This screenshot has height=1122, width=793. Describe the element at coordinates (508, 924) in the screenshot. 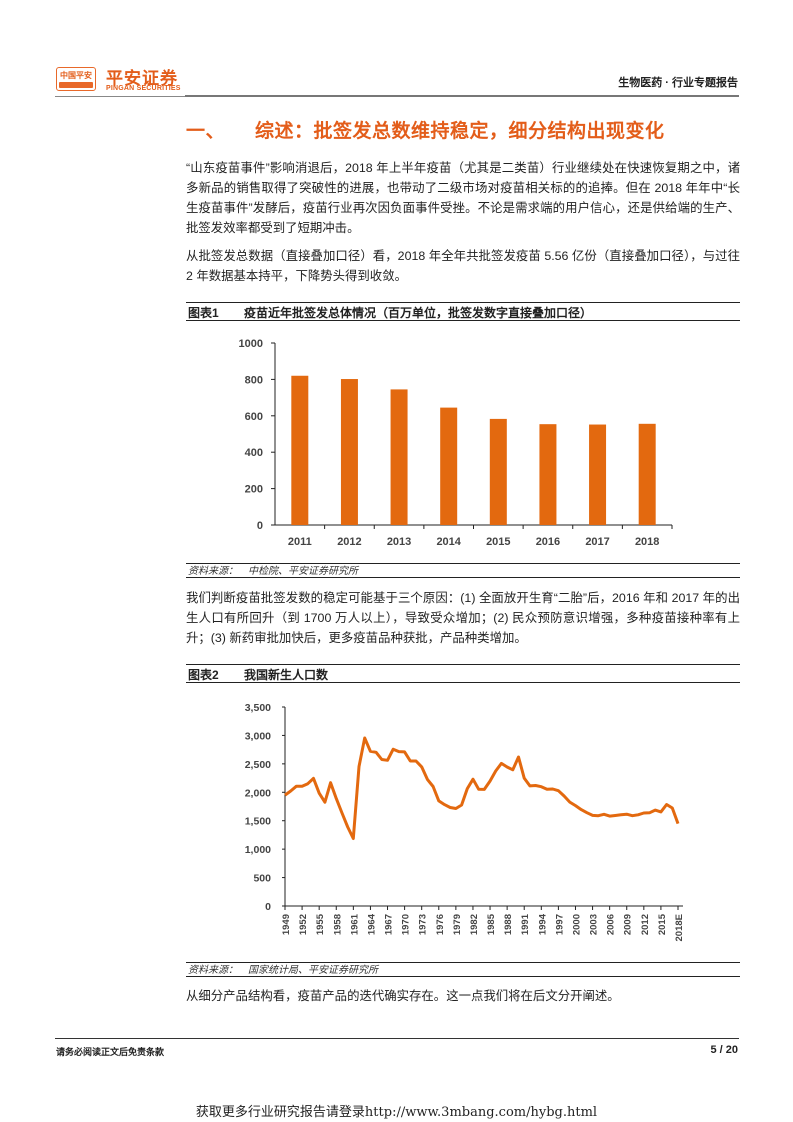

I see `line-x-tick-label: 1988` at that location.